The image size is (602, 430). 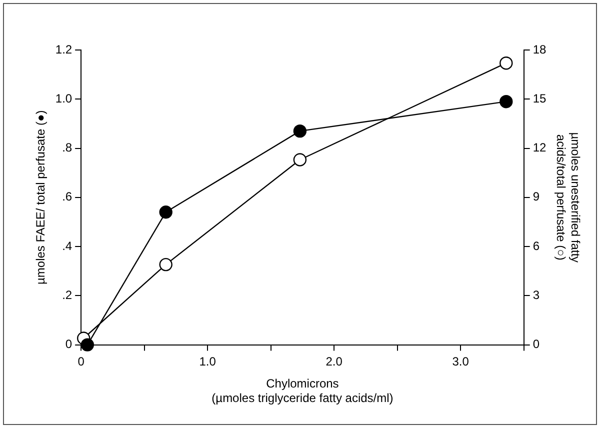 What do you see at coordinates (536, 197) in the screenshot?
I see `y2-tick-label: 9` at bounding box center [536, 197].